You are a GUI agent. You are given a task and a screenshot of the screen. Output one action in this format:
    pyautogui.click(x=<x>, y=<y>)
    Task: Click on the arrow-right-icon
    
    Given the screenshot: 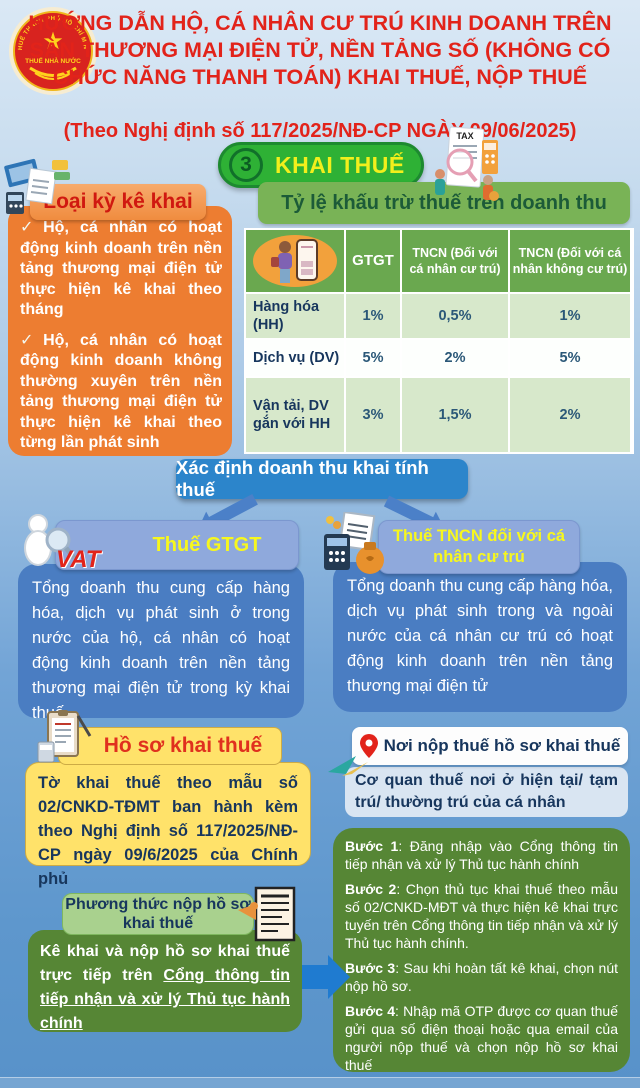 What is the action you would take?
    pyautogui.click(x=326, y=977)
    